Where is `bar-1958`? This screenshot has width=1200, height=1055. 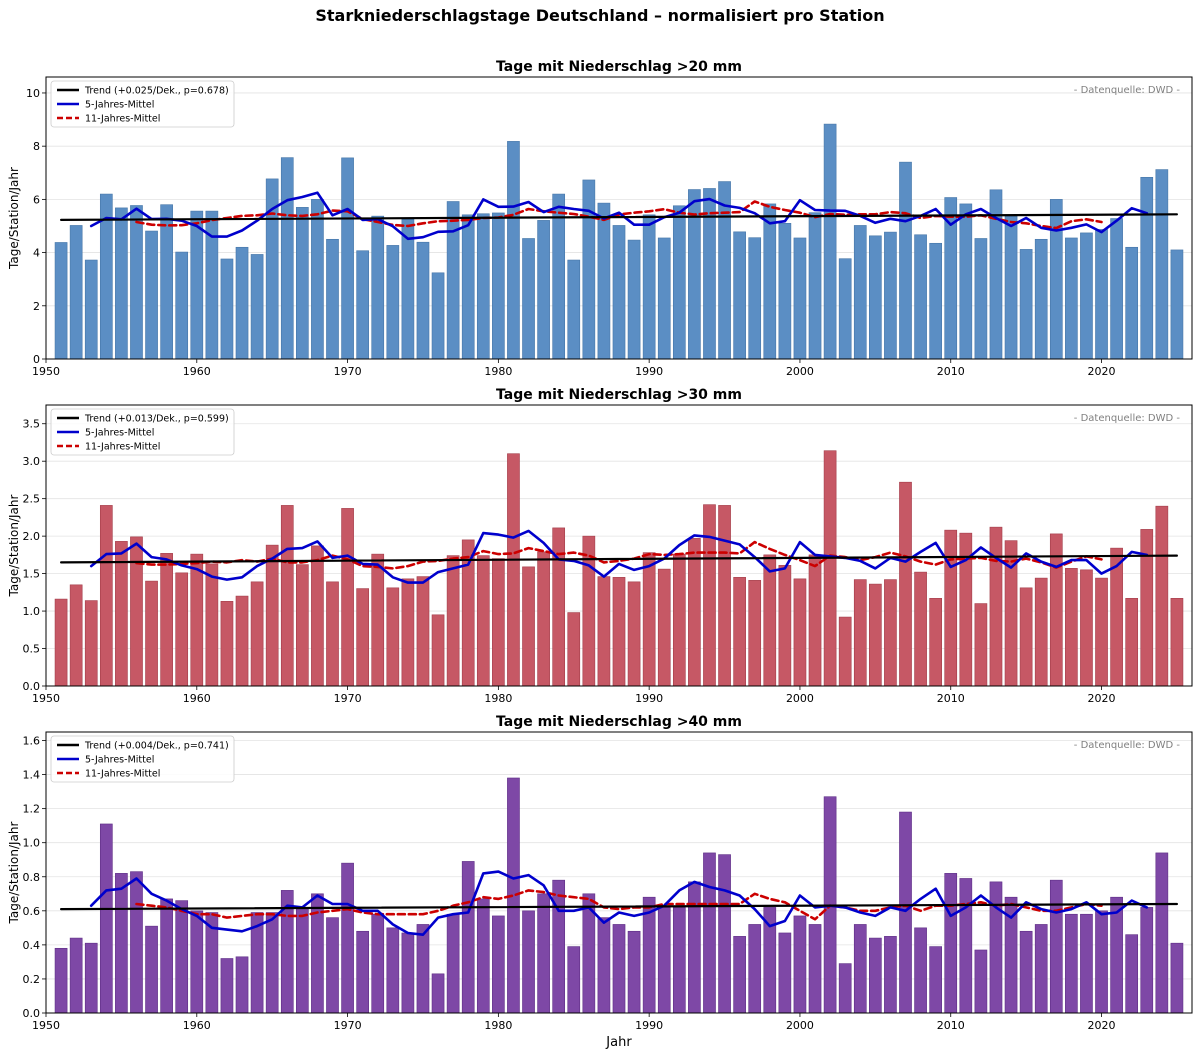
bar-1958 is located at coordinates (166, 282).